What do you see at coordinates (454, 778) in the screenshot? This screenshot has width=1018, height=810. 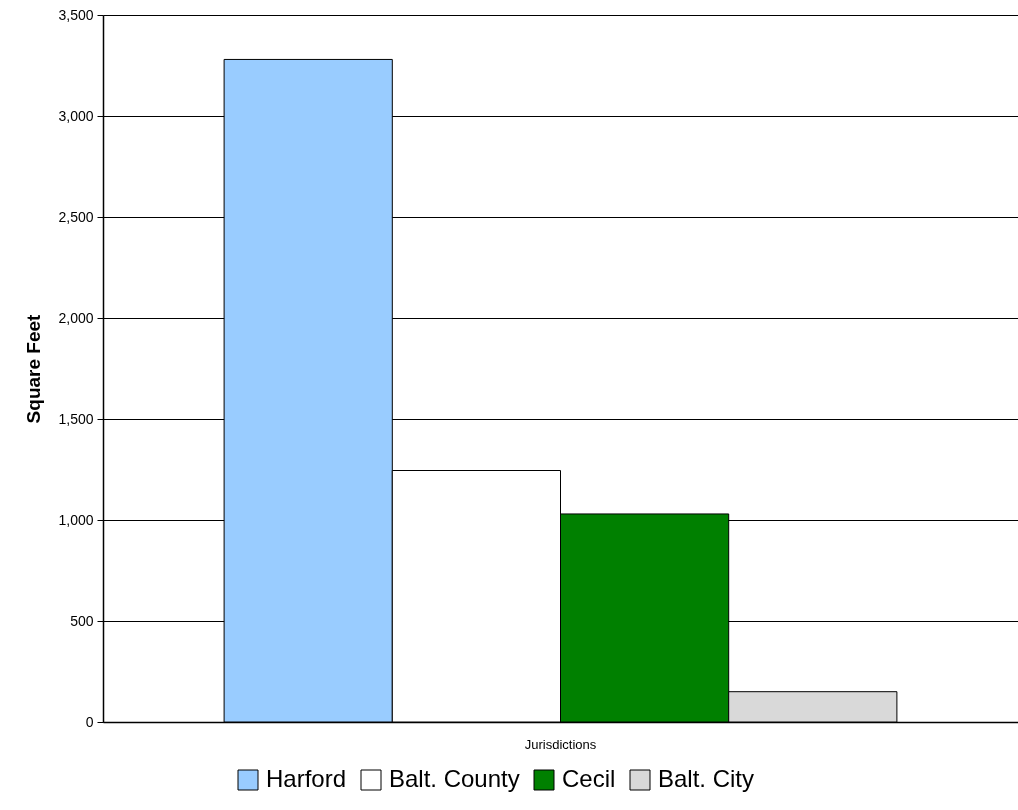 I see `legend-label: Balt. County` at bounding box center [454, 778].